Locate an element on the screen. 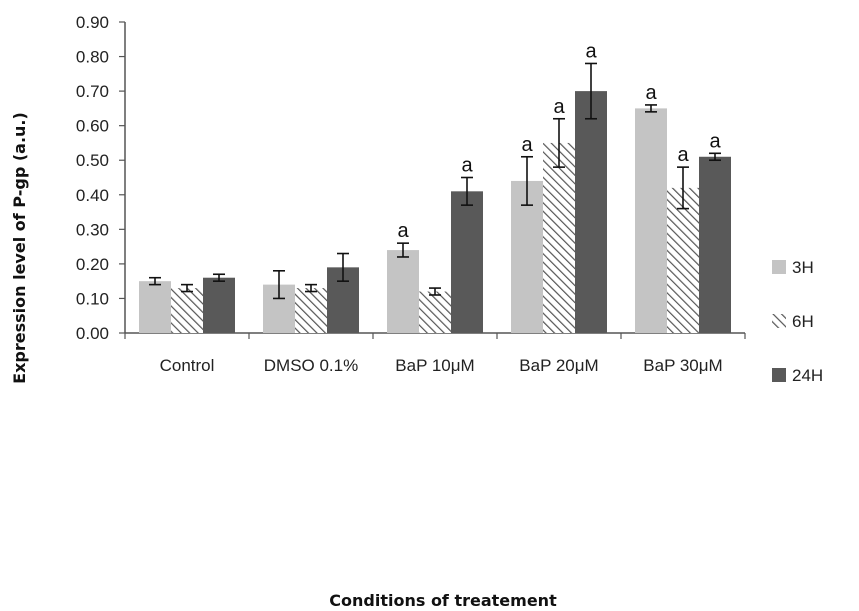  y-tick-label: 0.50 is located at coordinates (92, 160).